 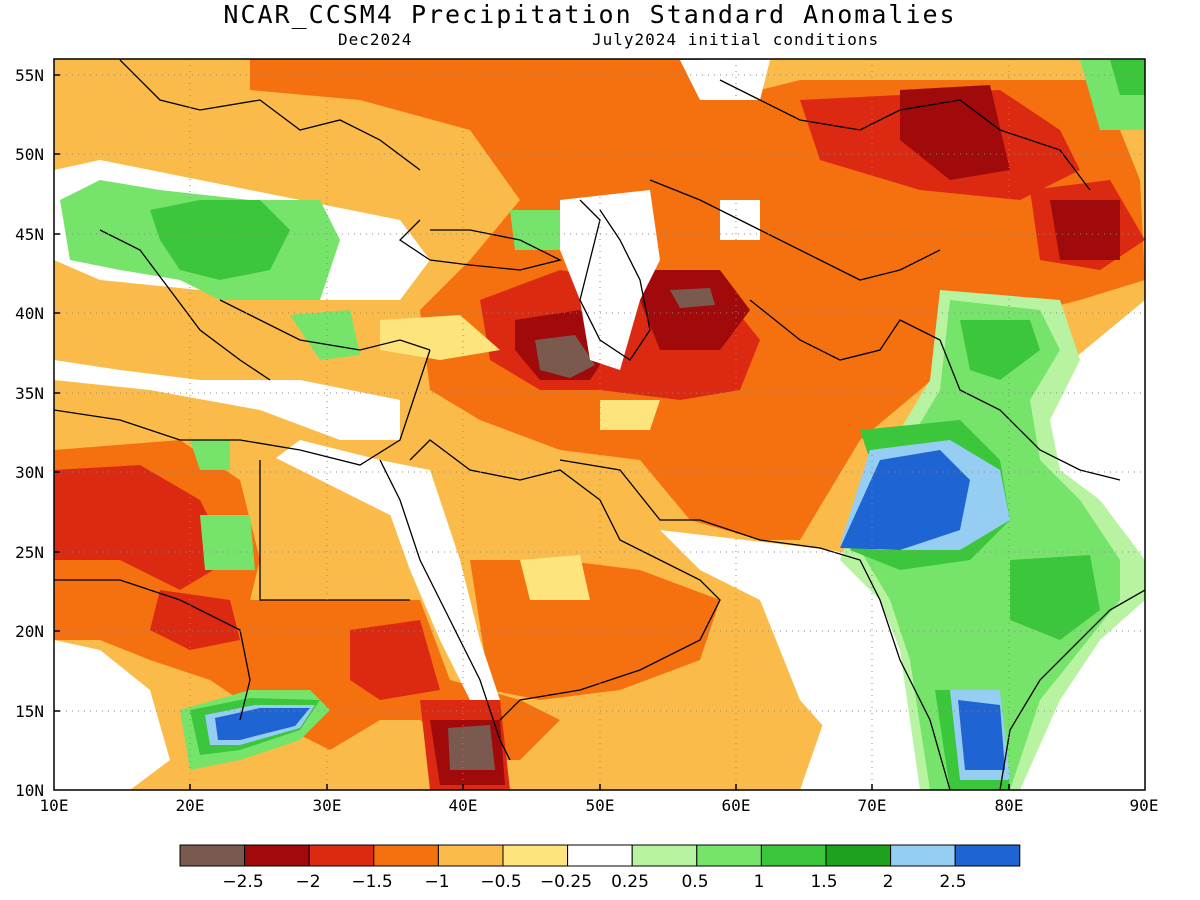 What do you see at coordinates (872, 805) in the screenshot?
I see `lon-label-70e: 70E` at bounding box center [872, 805].